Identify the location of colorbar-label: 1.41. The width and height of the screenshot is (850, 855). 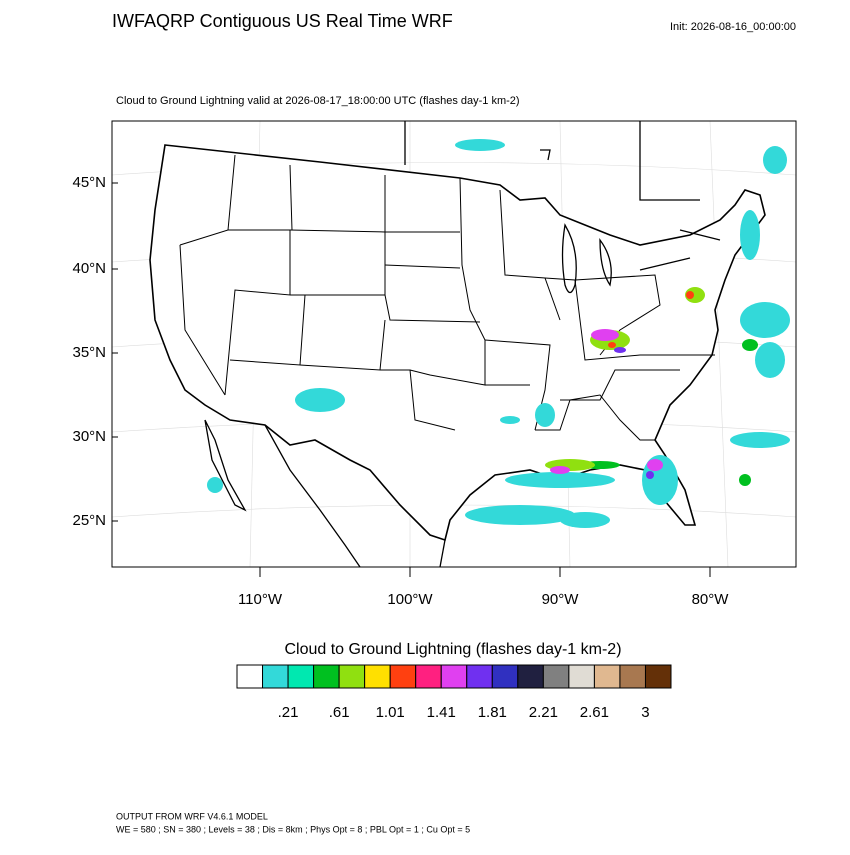
(441, 712).